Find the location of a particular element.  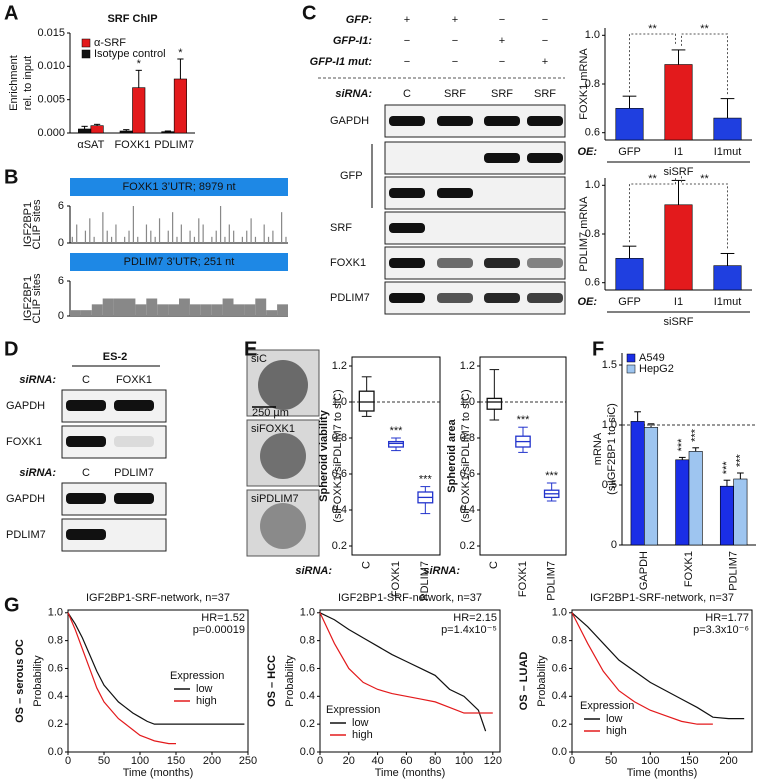

blot-label: GAPDH is located at coordinates (25, 406).